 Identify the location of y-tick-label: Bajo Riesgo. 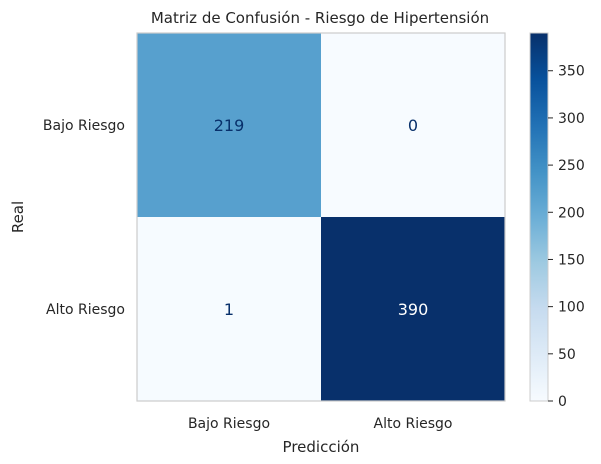
(84, 126).